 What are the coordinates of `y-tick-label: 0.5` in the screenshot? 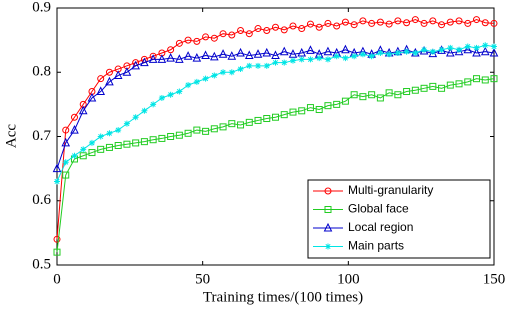 It's located at (41, 264).